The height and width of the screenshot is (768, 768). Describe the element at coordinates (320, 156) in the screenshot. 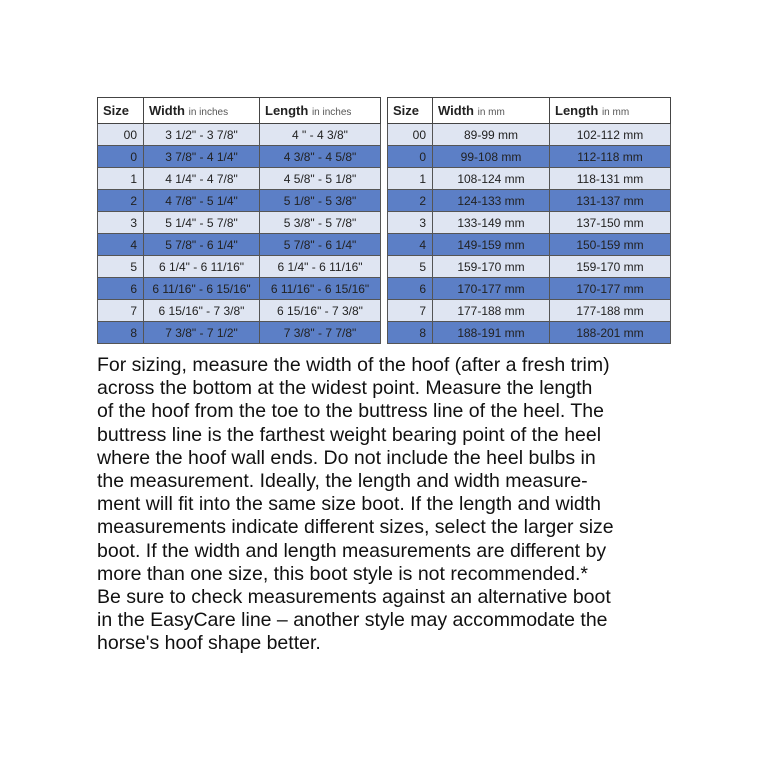

I see `length-cell: 4 3/8" - 4 5/8"` at that location.